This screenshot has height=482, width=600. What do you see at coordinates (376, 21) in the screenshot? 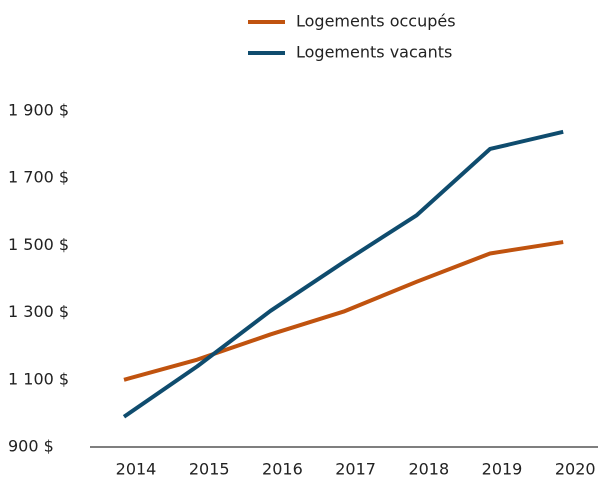
I see `legend-label: Logements occupés` at bounding box center [376, 21].